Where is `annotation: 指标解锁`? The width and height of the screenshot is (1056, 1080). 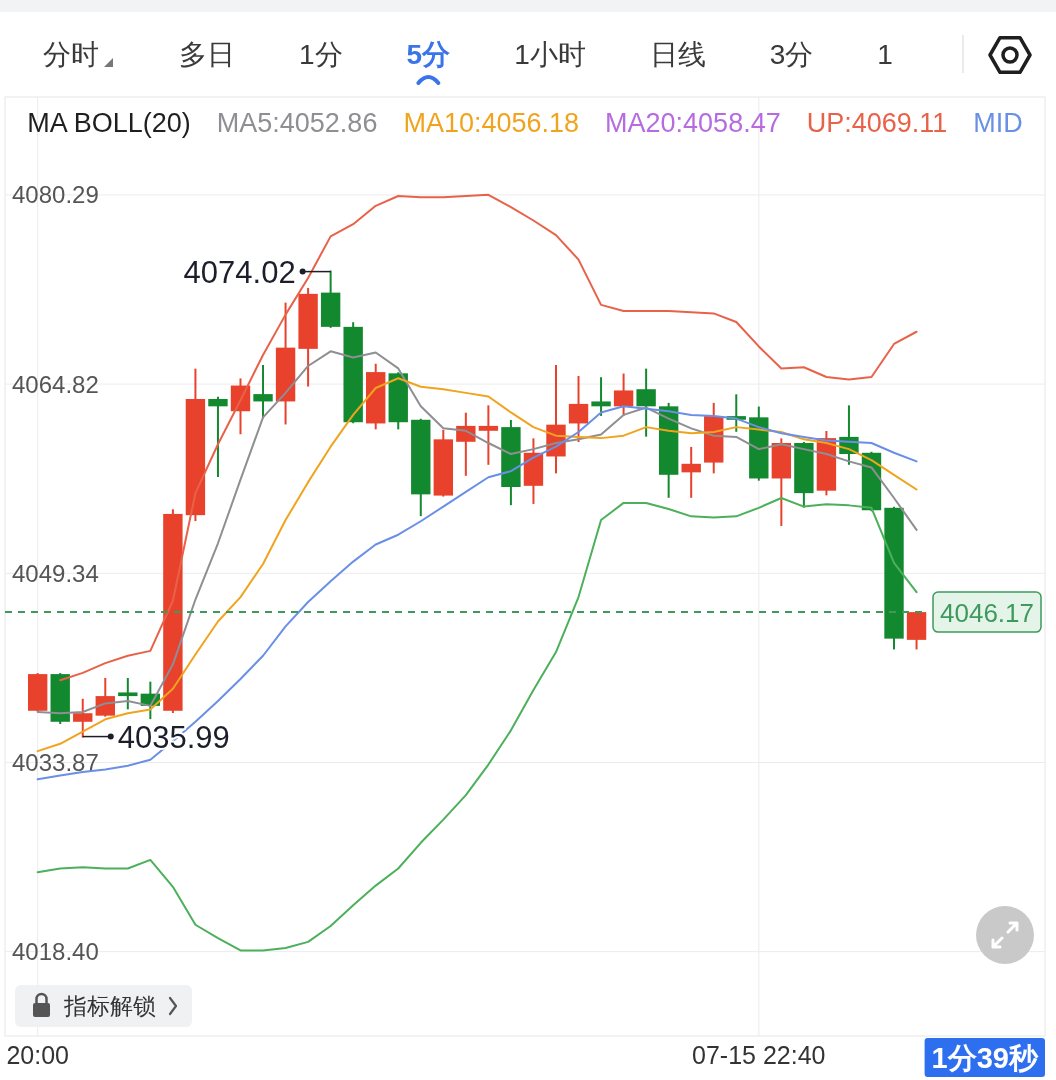
annotation: 指标解锁 is located at coordinates (109, 1006).